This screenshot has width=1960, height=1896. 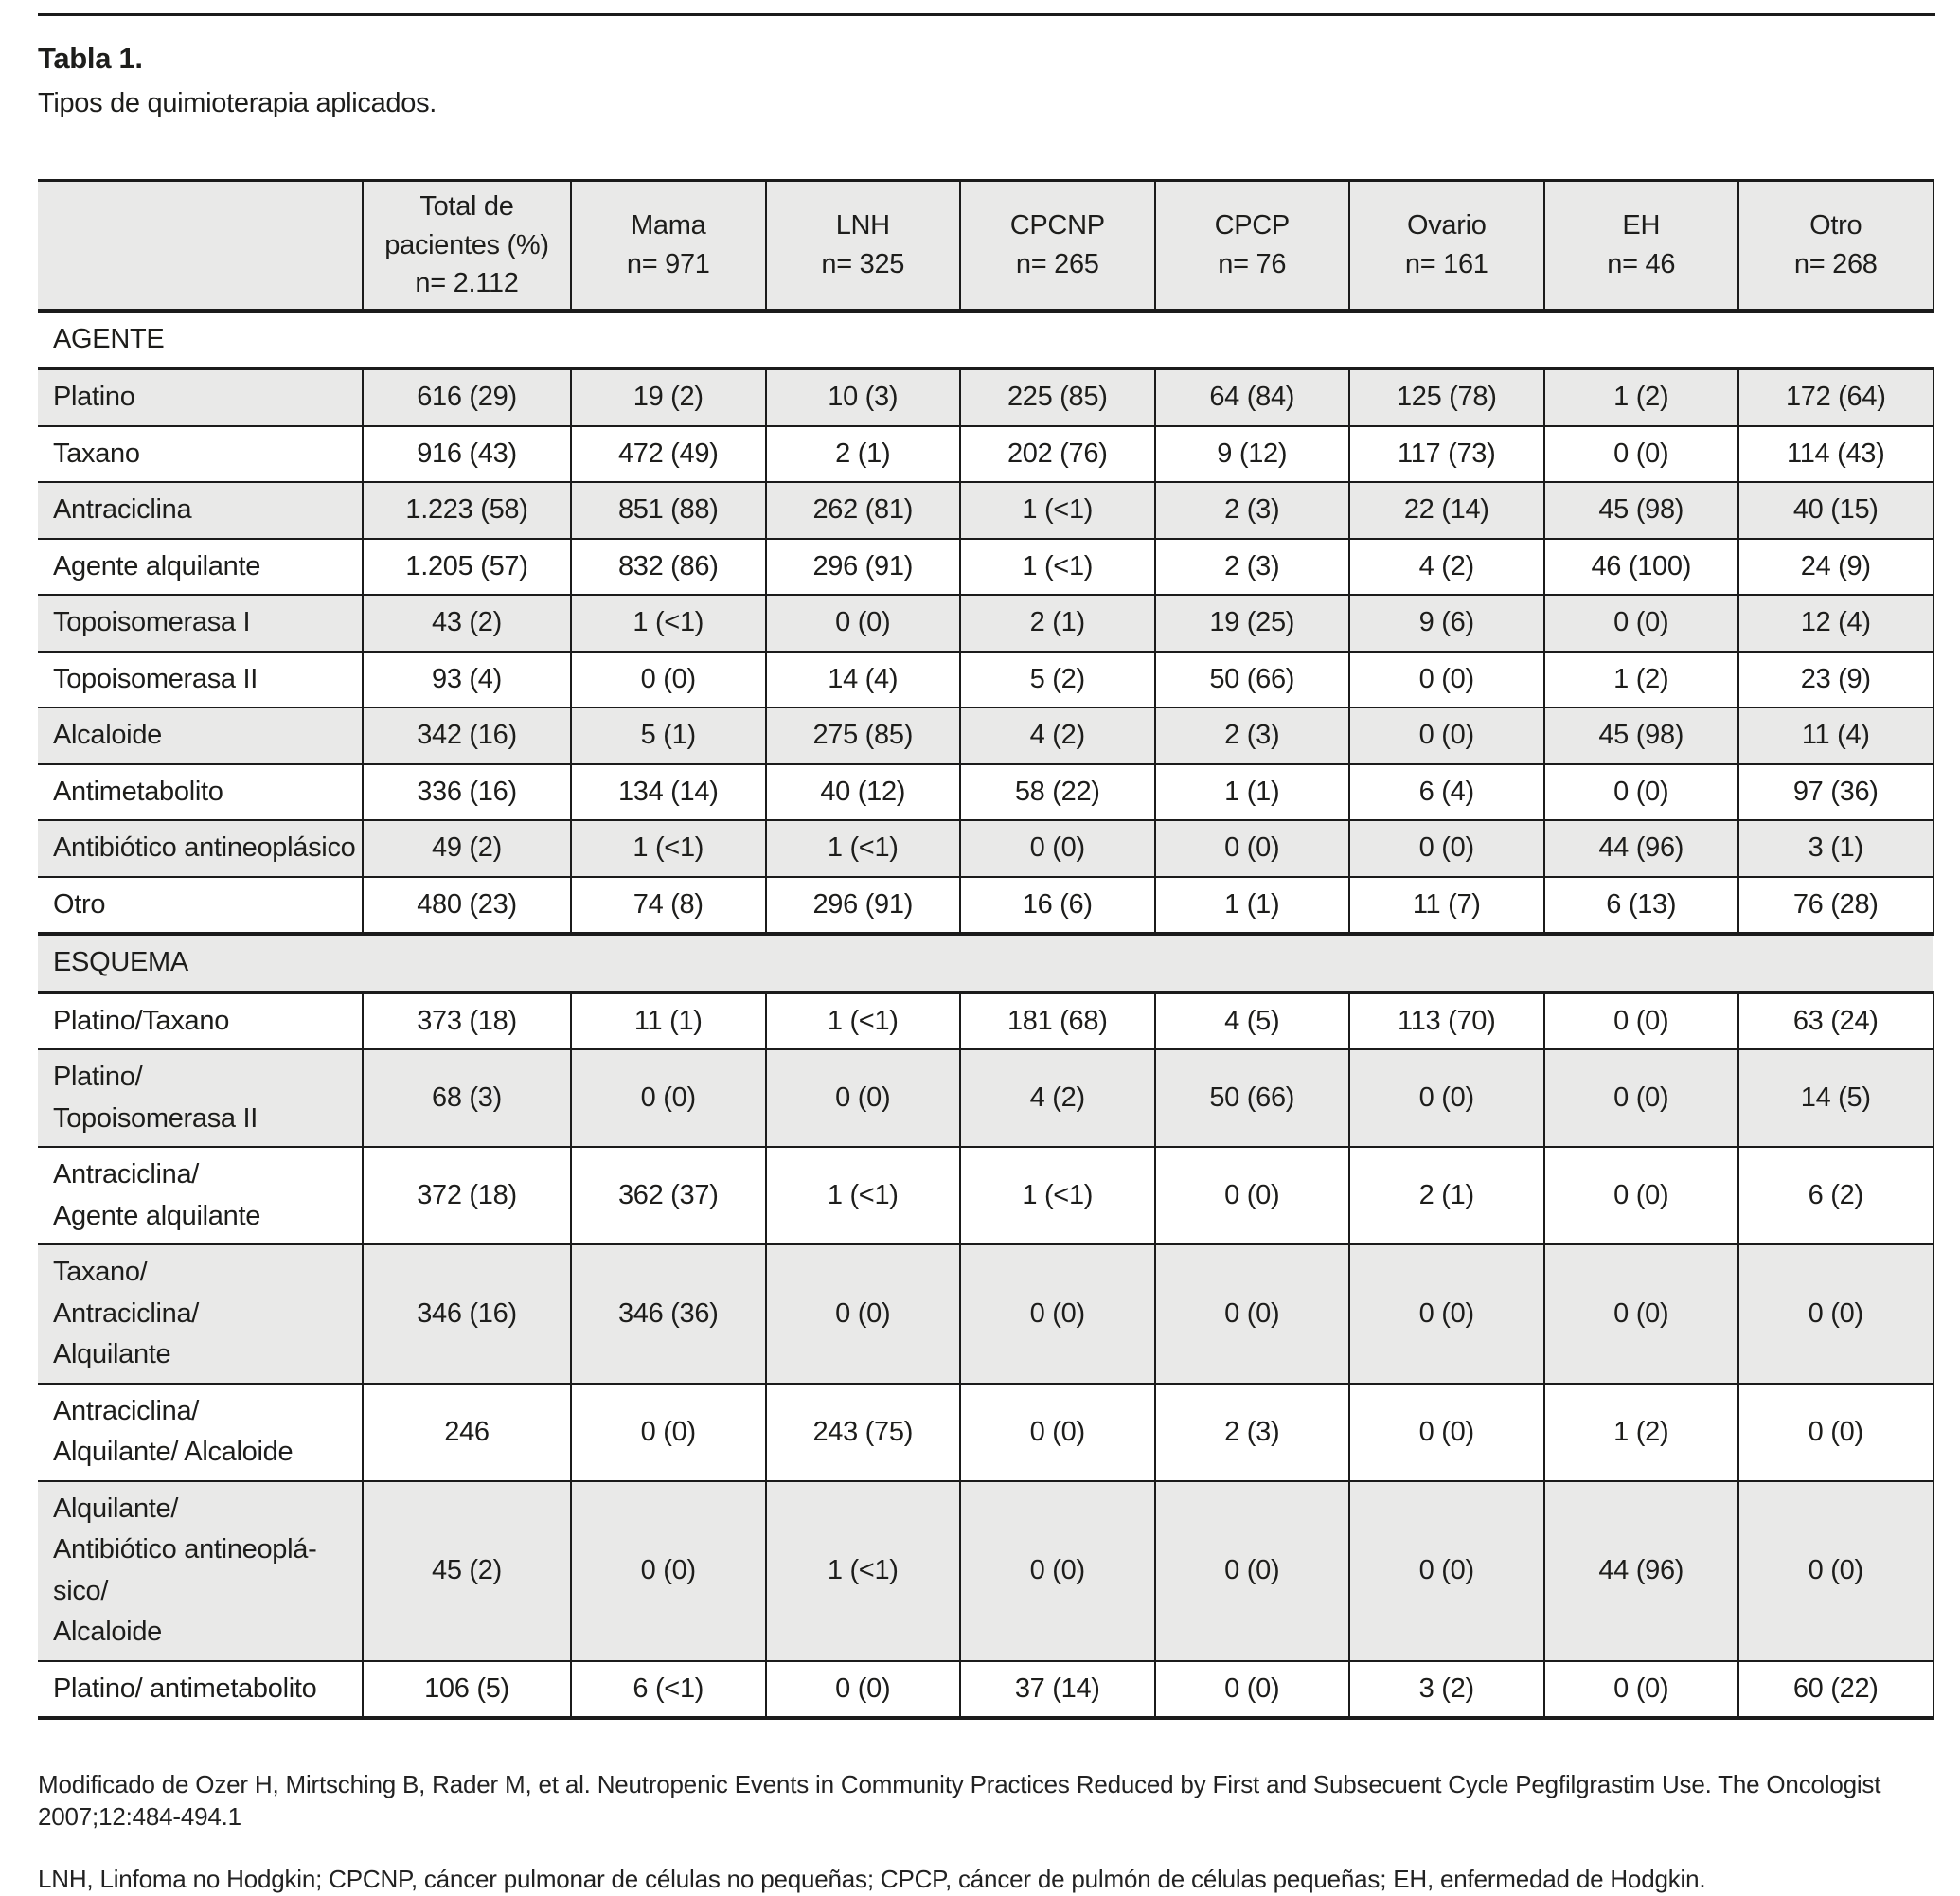 What do you see at coordinates (1835, 679) in the screenshot?
I see `cell-value: 23 (9)` at bounding box center [1835, 679].